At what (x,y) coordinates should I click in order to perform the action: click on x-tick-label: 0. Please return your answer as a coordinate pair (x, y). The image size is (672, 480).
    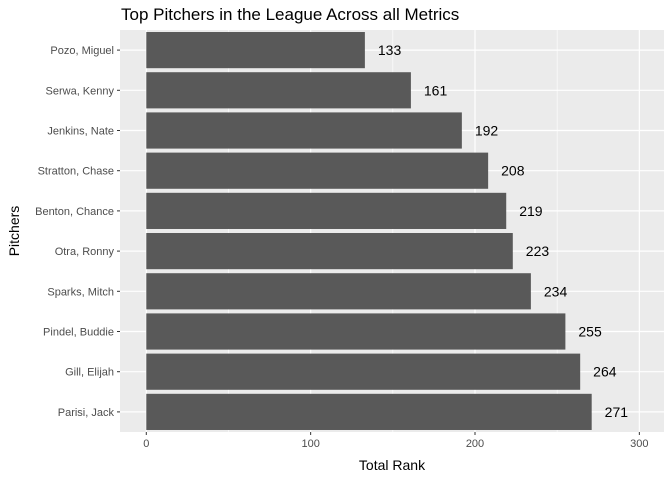
    Looking at the image, I should click on (146, 444).